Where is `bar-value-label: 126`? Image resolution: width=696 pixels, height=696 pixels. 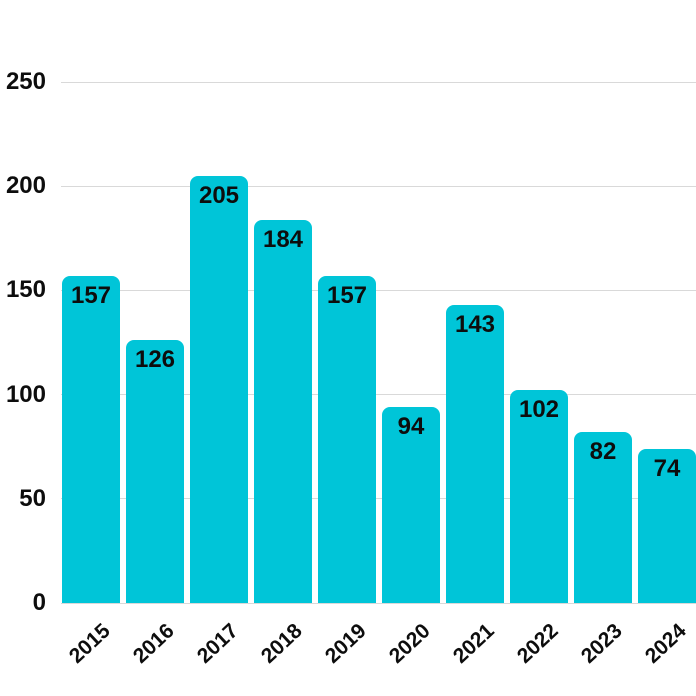
bar-value-label: 126 is located at coordinates (155, 360).